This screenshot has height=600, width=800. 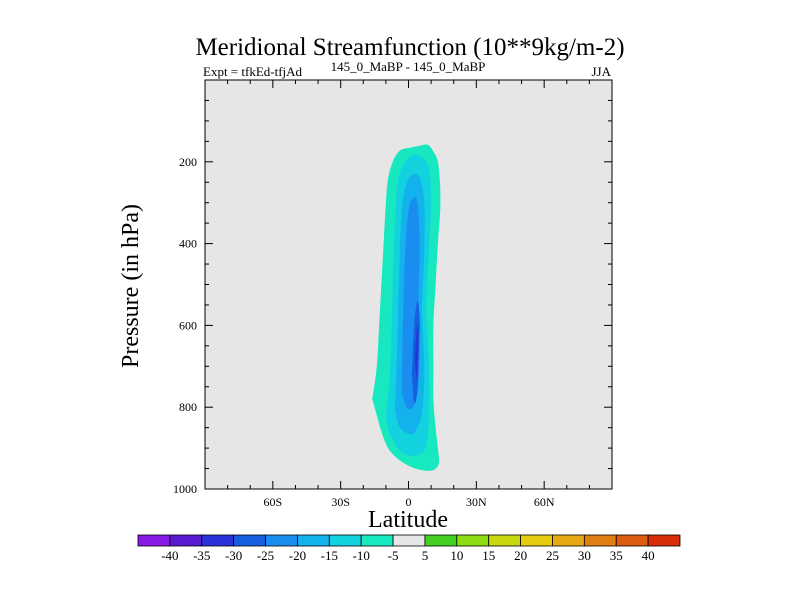 What do you see at coordinates (408, 66) in the screenshot?
I see `chart-subtitle-center: 145_0_MaBP - 145_0_MaBP` at bounding box center [408, 66].